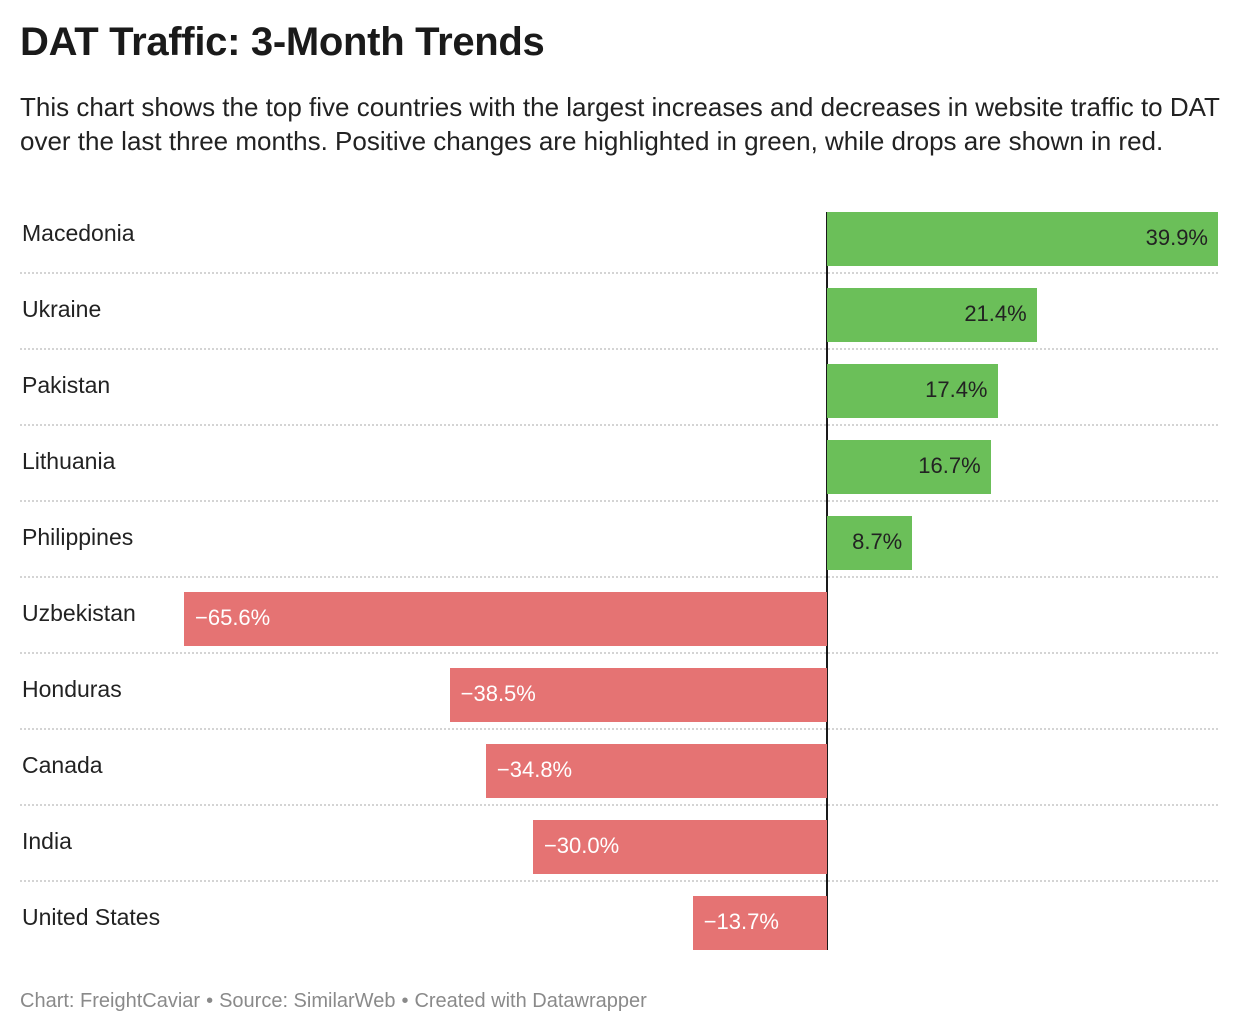 This screenshot has height=1036, width=1240. I want to click on category-label: Honduras, so click(72, 689).